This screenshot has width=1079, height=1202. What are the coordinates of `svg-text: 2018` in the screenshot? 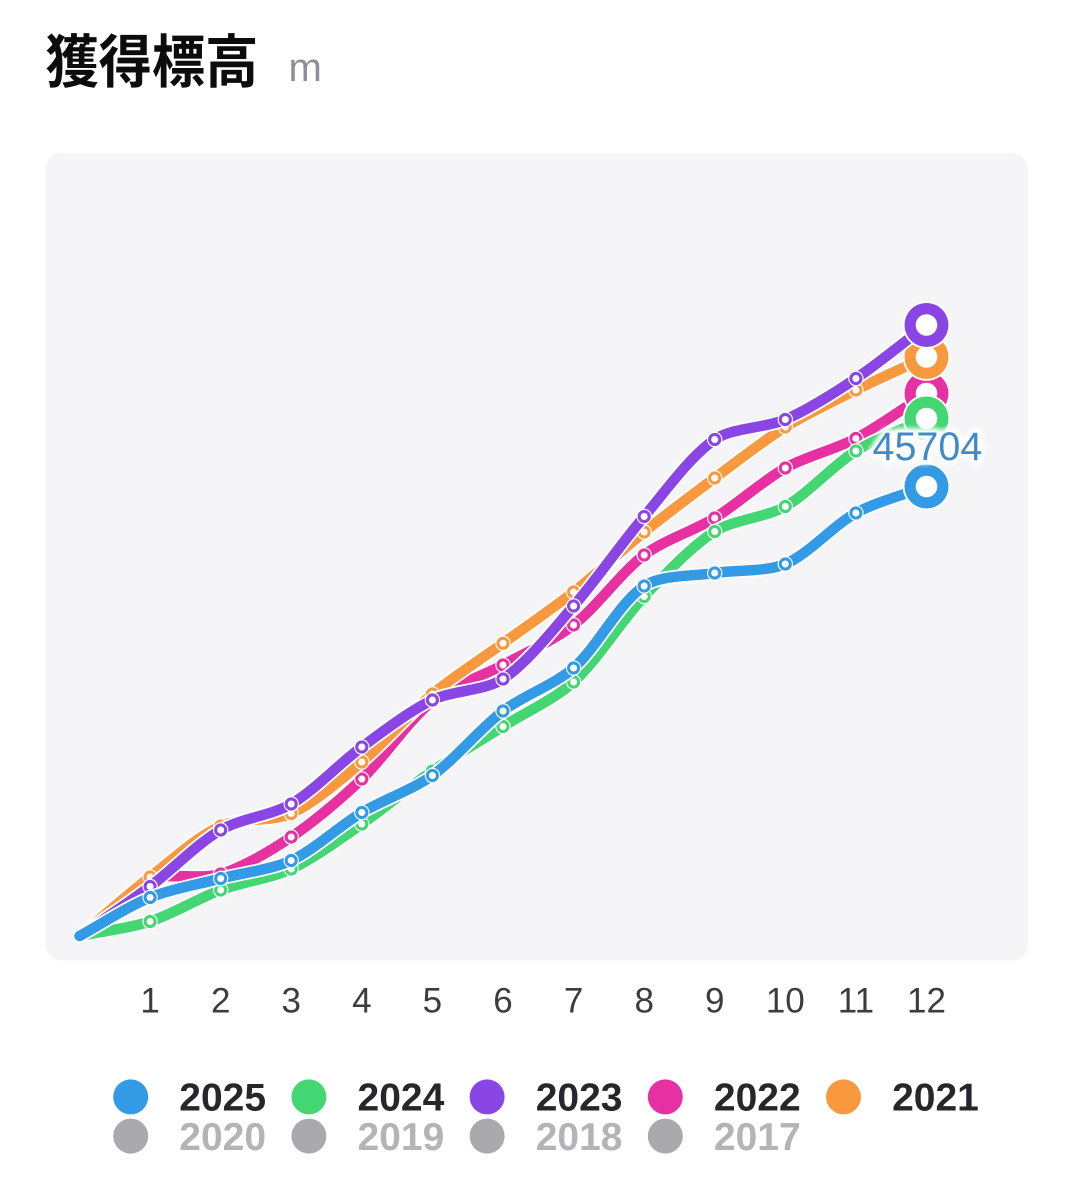 It's located at (579, 1137).